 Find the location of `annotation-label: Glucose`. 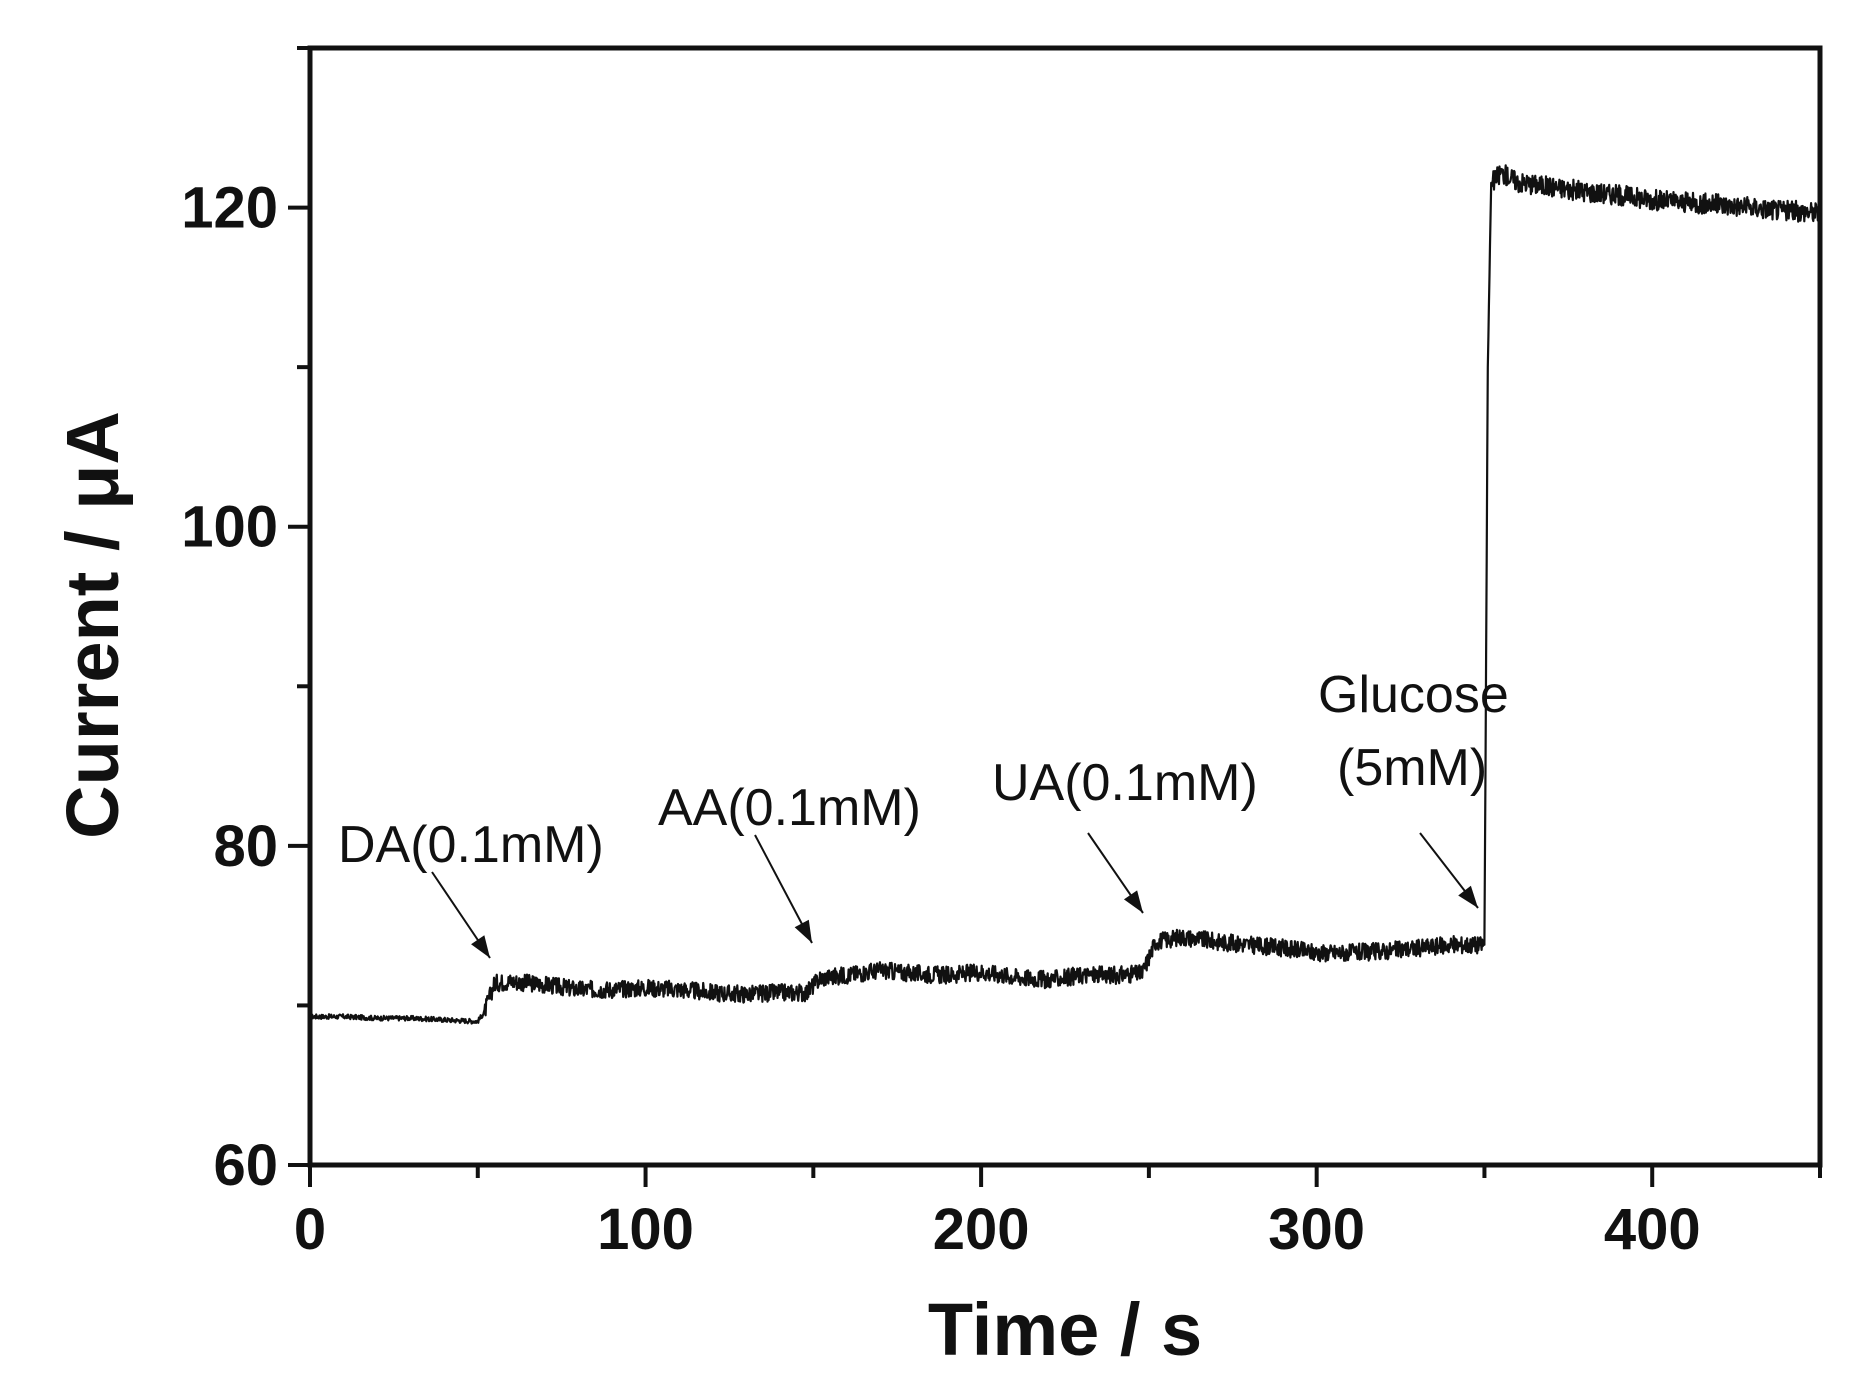

annotation-label: Glucose is located at coordinates (1413, 695).